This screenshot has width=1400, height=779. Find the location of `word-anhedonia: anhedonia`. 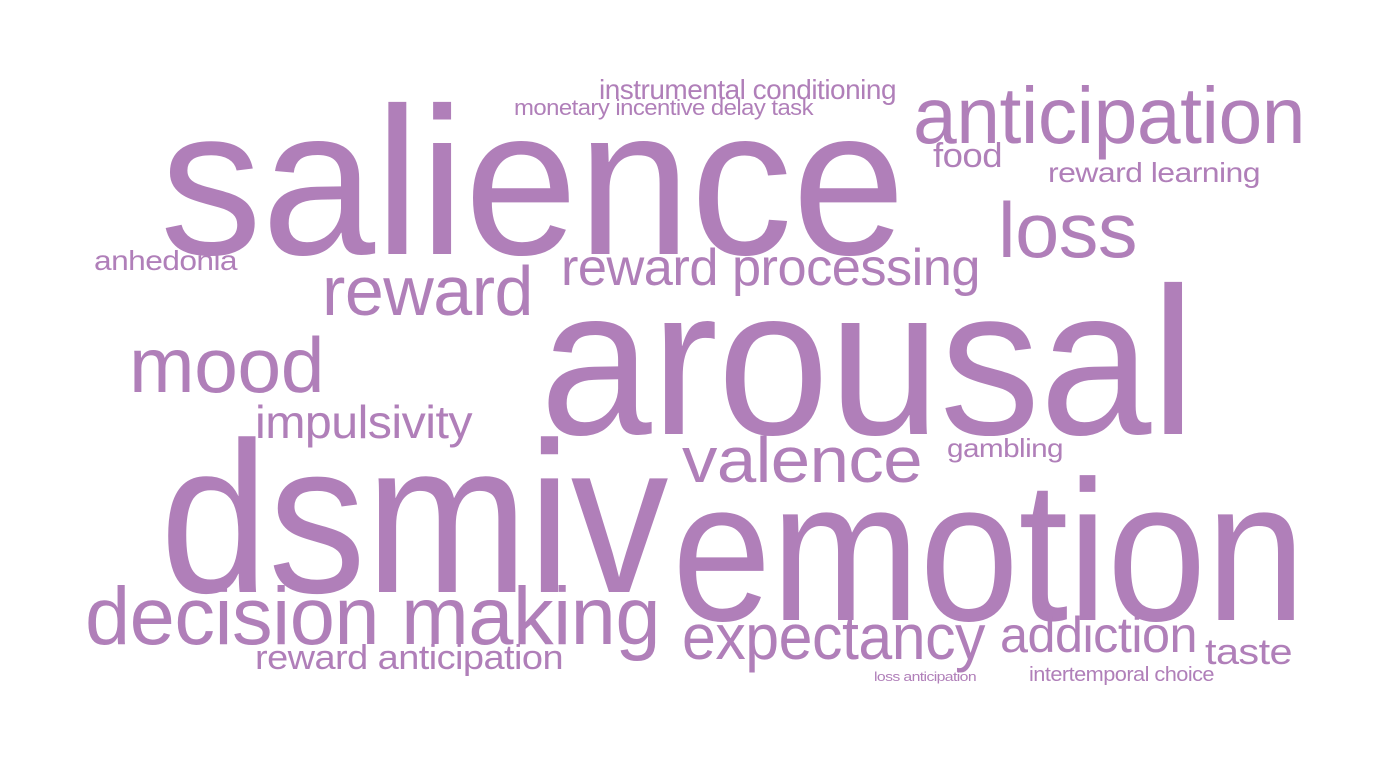

word-anhedonia: anhedonia is located at coordinates (166, 260).